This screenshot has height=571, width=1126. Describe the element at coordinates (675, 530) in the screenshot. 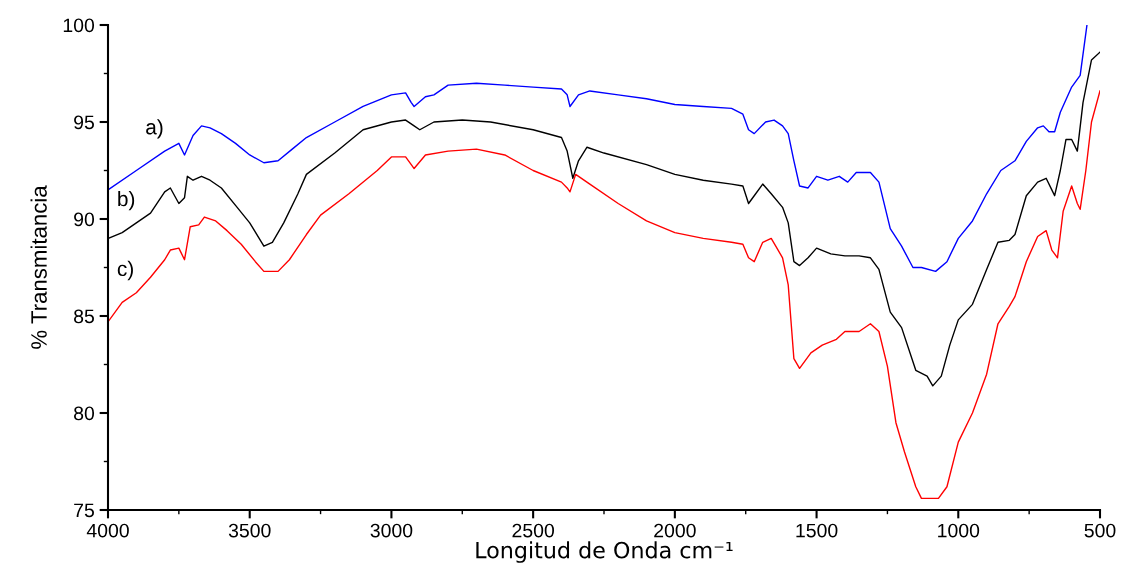

I see `x-tick-label: 2000` at that location.